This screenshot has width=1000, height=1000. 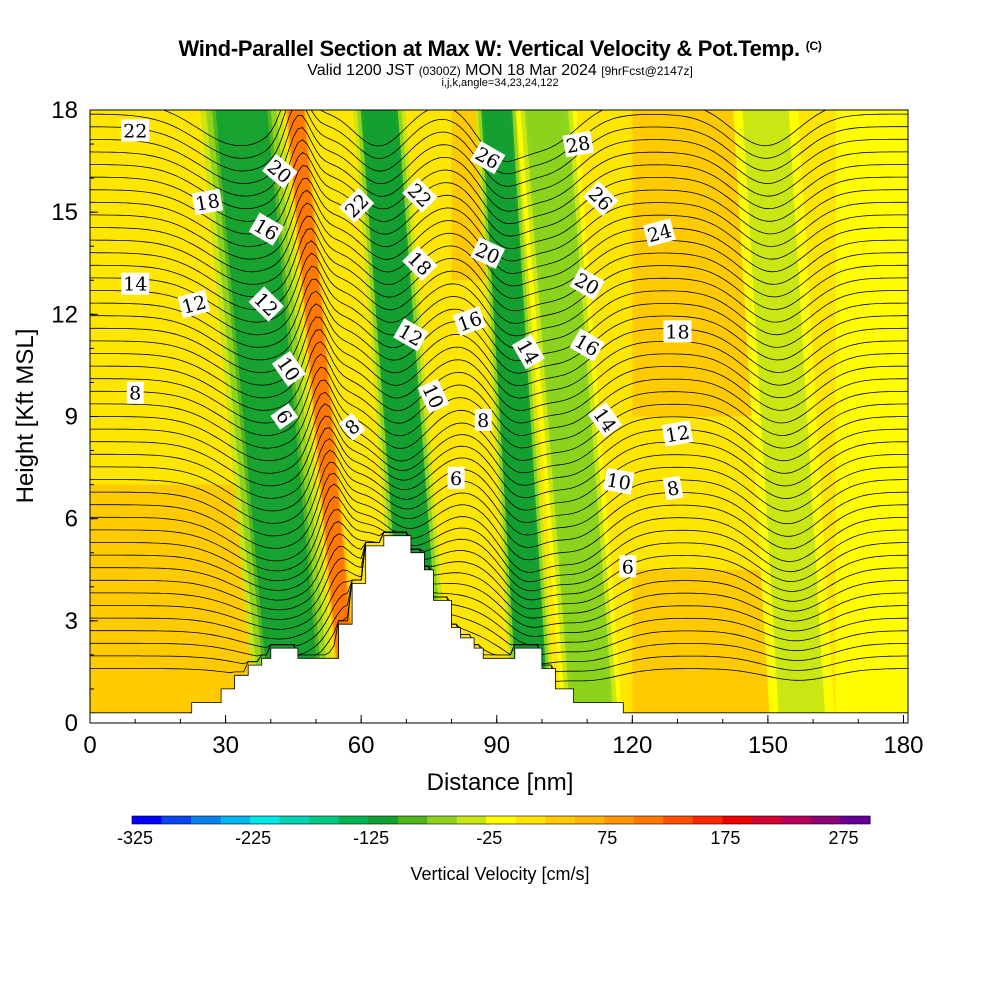 What do you see at coordinates (496, 745) in the screenshot?
I see `x-tick-label: 90` at bounding box center [496, 745].